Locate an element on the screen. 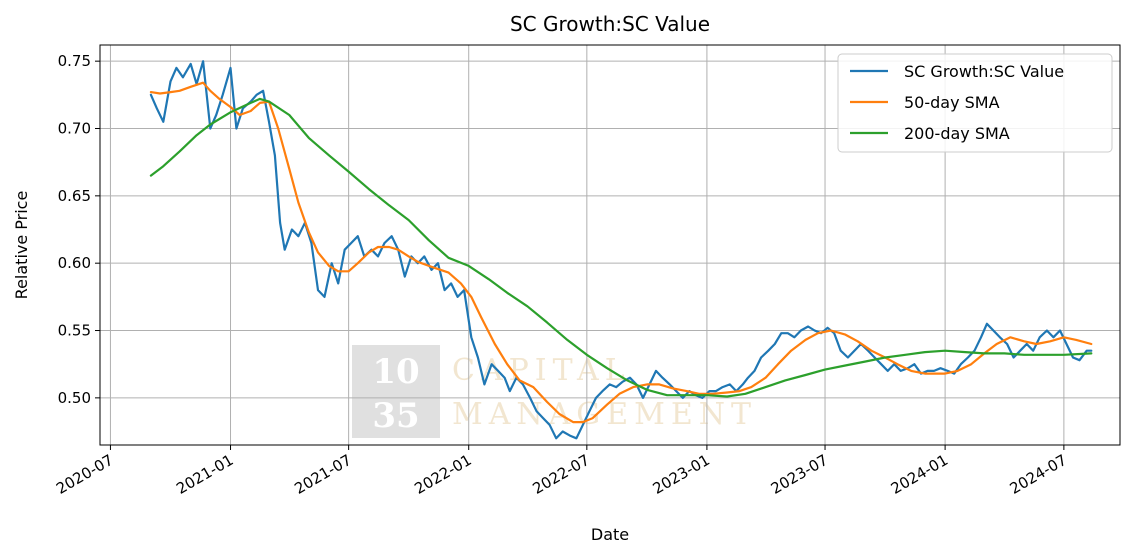 The height and width of the screenshot is (556, 1136). x-tick-label: 2020-07 is located at coordinates (84, 474).